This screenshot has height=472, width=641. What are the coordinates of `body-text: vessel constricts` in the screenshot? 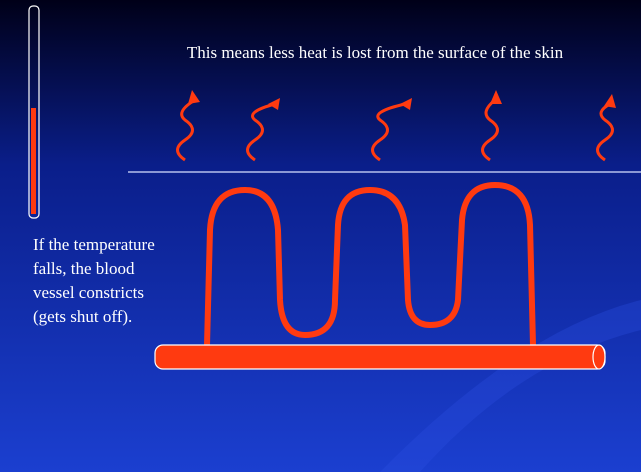 It's located at (88, 292).